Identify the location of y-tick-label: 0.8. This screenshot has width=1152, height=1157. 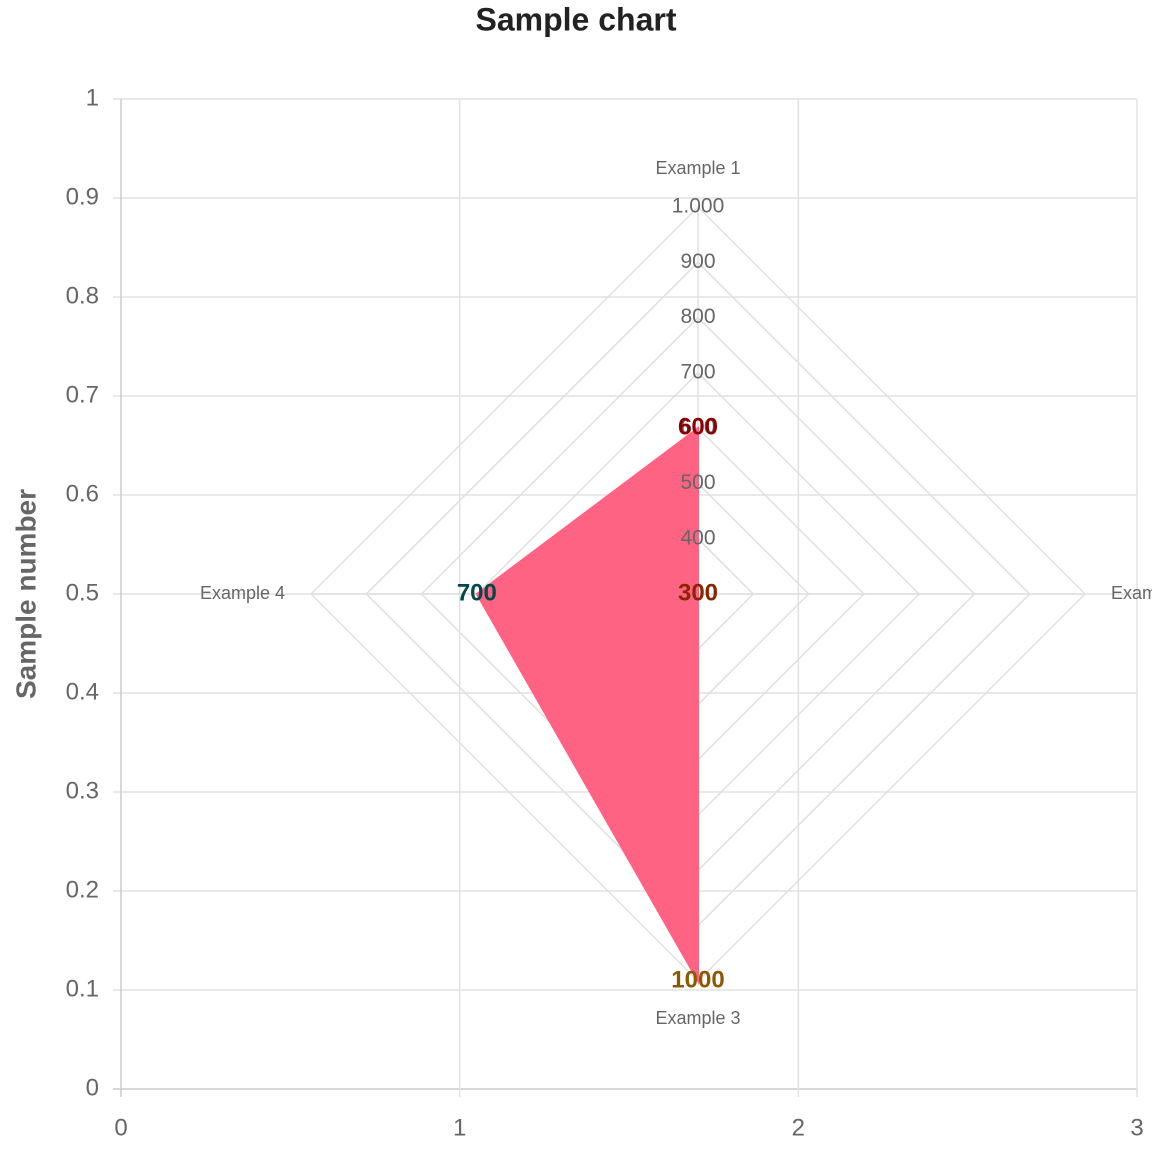
(82, 295).